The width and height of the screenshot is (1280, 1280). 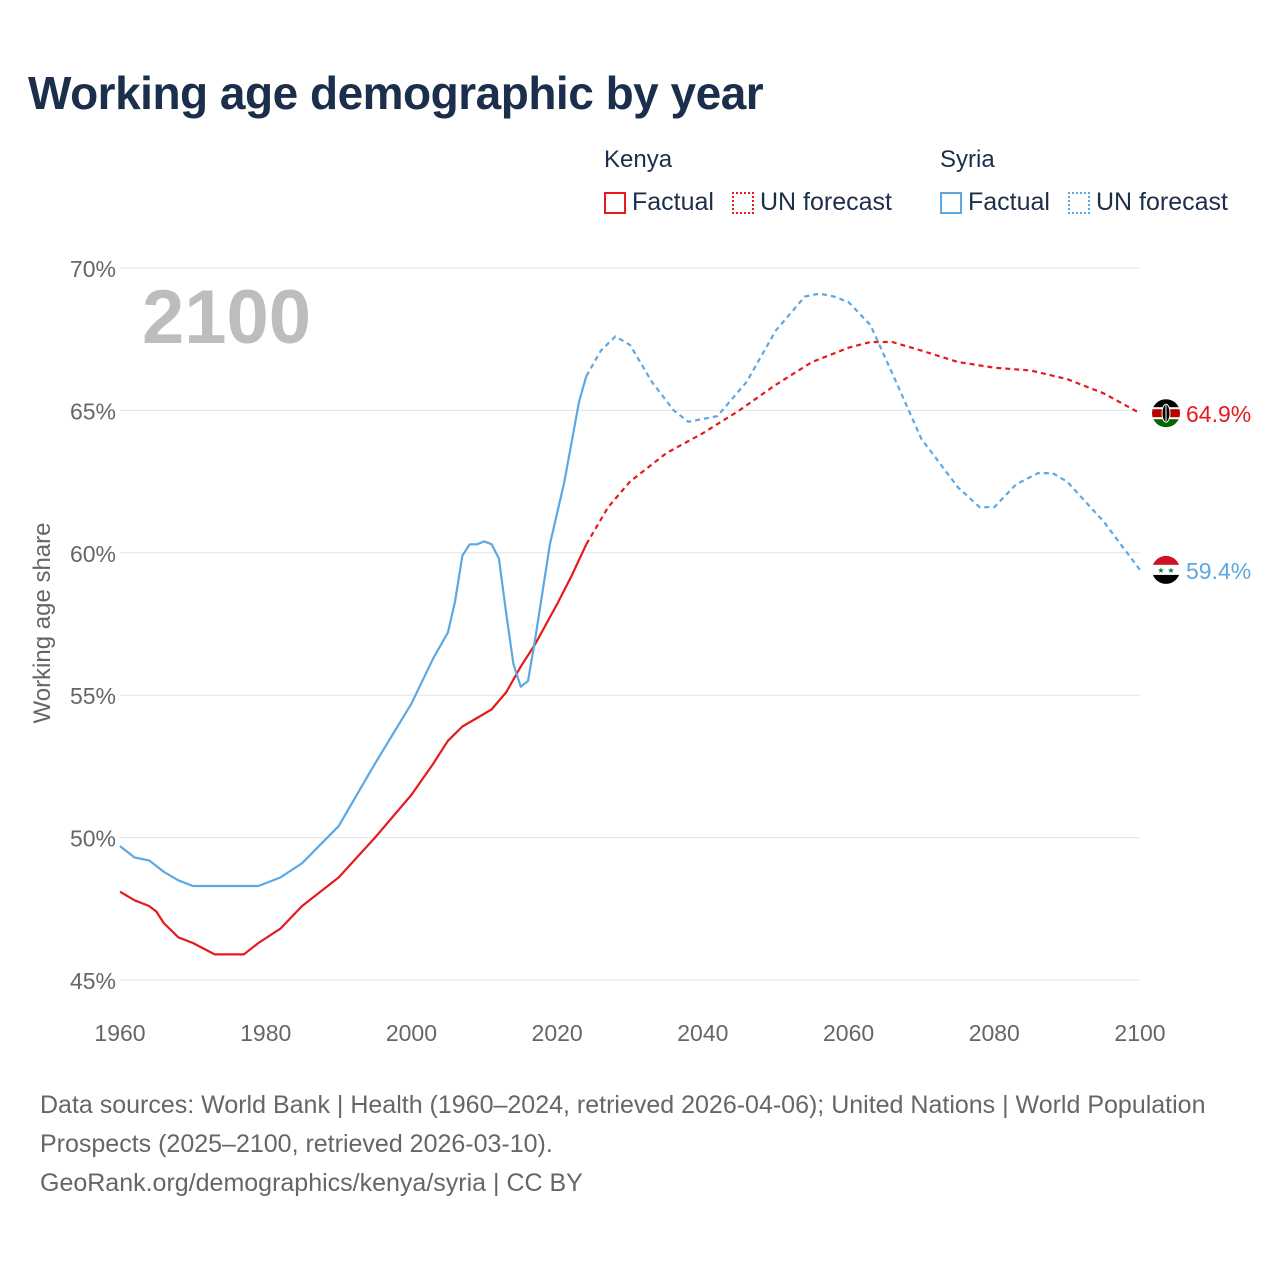 I want to click on x-axis-ticks: 1960 1980 2000 2020 2040 2060 2080 2100, so click(x=629, y=1033).